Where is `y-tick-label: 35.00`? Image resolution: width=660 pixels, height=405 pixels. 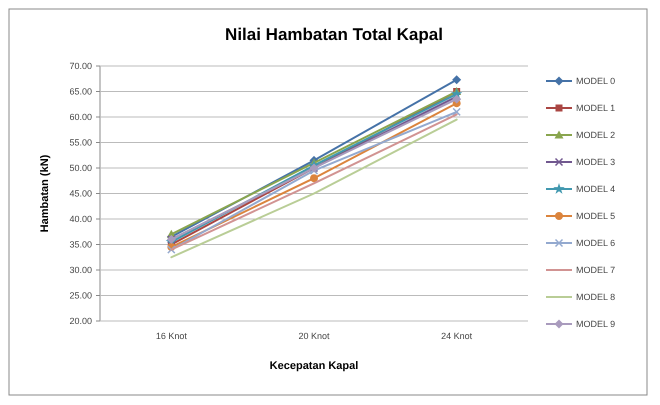
y-tick-label: 35.00 is located at coordinates (80, 245).